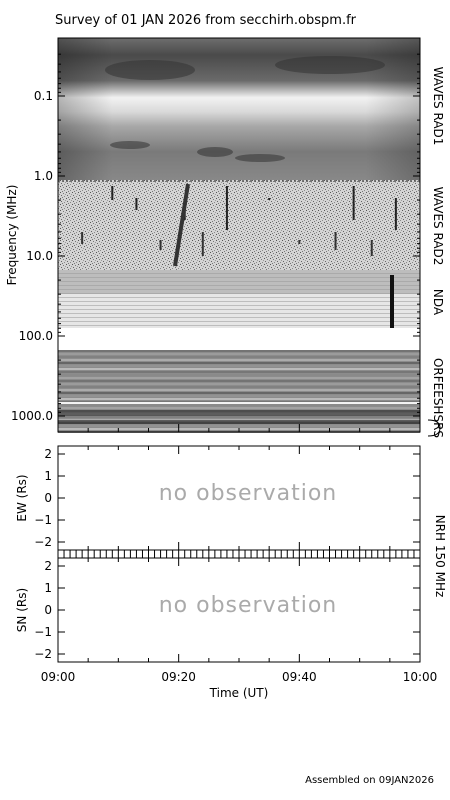  Describe the element at coordinates (58, 677) in the screenshot. I see `time-tick-label: 09:00` at that location.